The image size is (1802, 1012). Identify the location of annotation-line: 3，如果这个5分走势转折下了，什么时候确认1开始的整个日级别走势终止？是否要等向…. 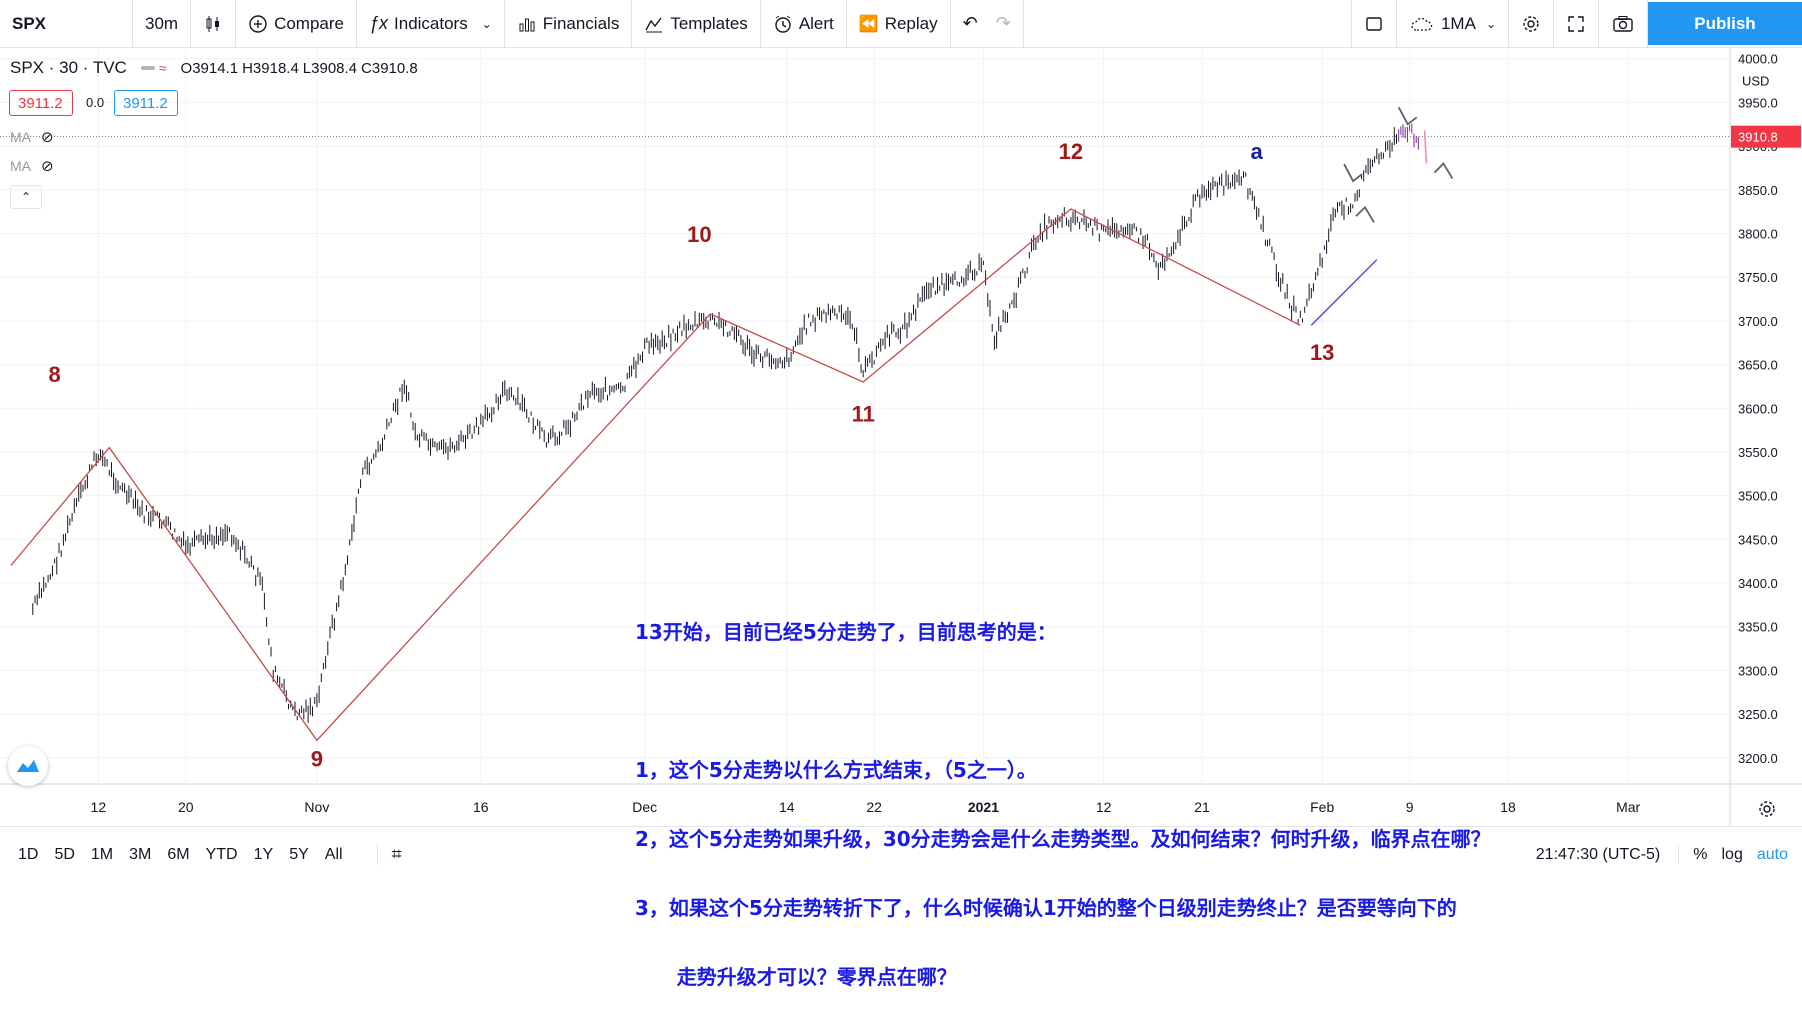
(1046, 908).